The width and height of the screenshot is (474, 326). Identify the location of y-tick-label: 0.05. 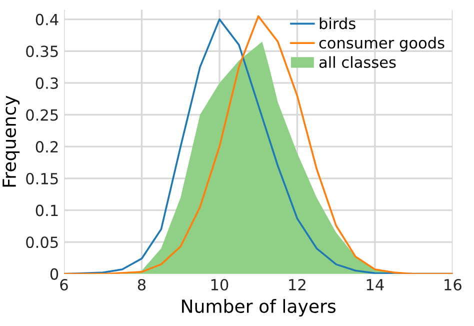
(42, 242).